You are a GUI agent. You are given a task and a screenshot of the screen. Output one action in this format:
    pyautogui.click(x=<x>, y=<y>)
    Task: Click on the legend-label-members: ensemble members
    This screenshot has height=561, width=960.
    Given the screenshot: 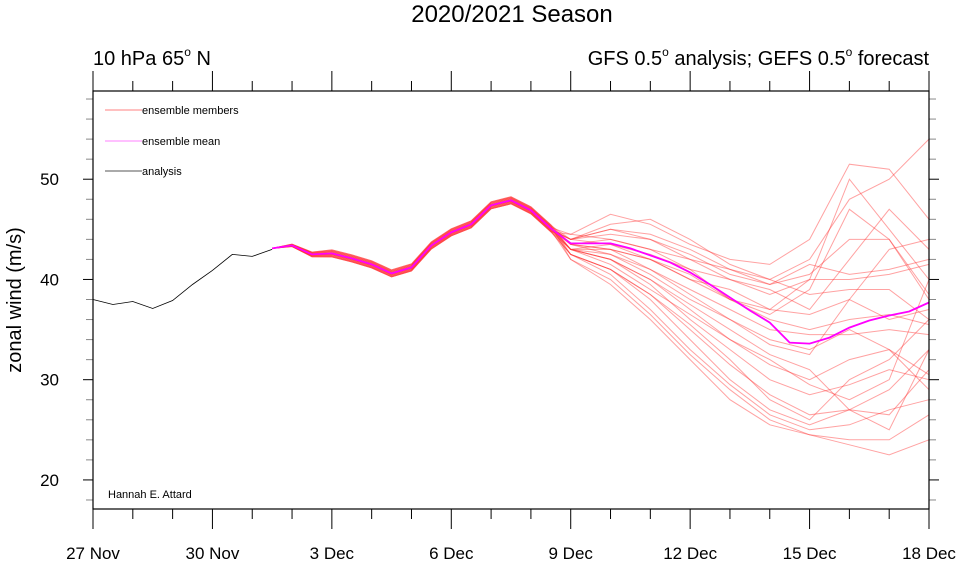 What is the action you would take?
    pyautogui.click(x=190, y=111)
    